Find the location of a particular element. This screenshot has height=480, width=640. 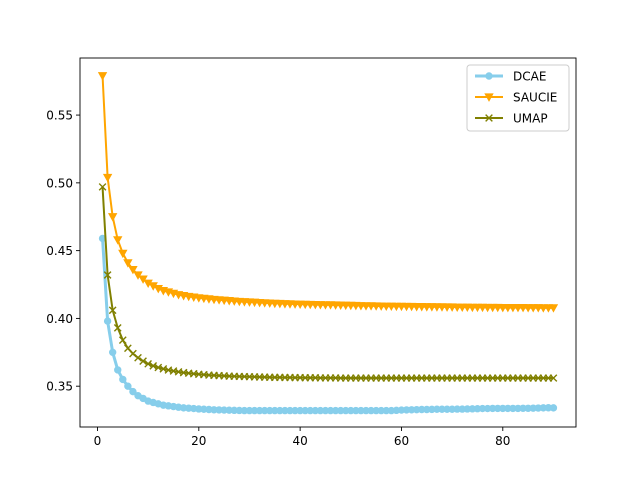

legend-marker-umap-stroke-b is located at coordinates (489, 118).